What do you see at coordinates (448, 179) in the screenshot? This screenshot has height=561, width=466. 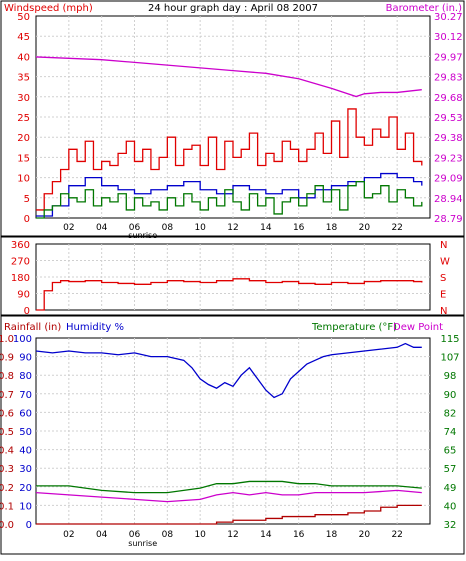 I see `barometer-tick-label: 29.09` at bounding box center [448, 179].